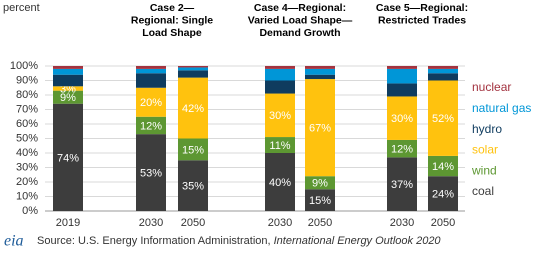  I want to click on group-label: Case 4—Regional:, so click(300, 8).